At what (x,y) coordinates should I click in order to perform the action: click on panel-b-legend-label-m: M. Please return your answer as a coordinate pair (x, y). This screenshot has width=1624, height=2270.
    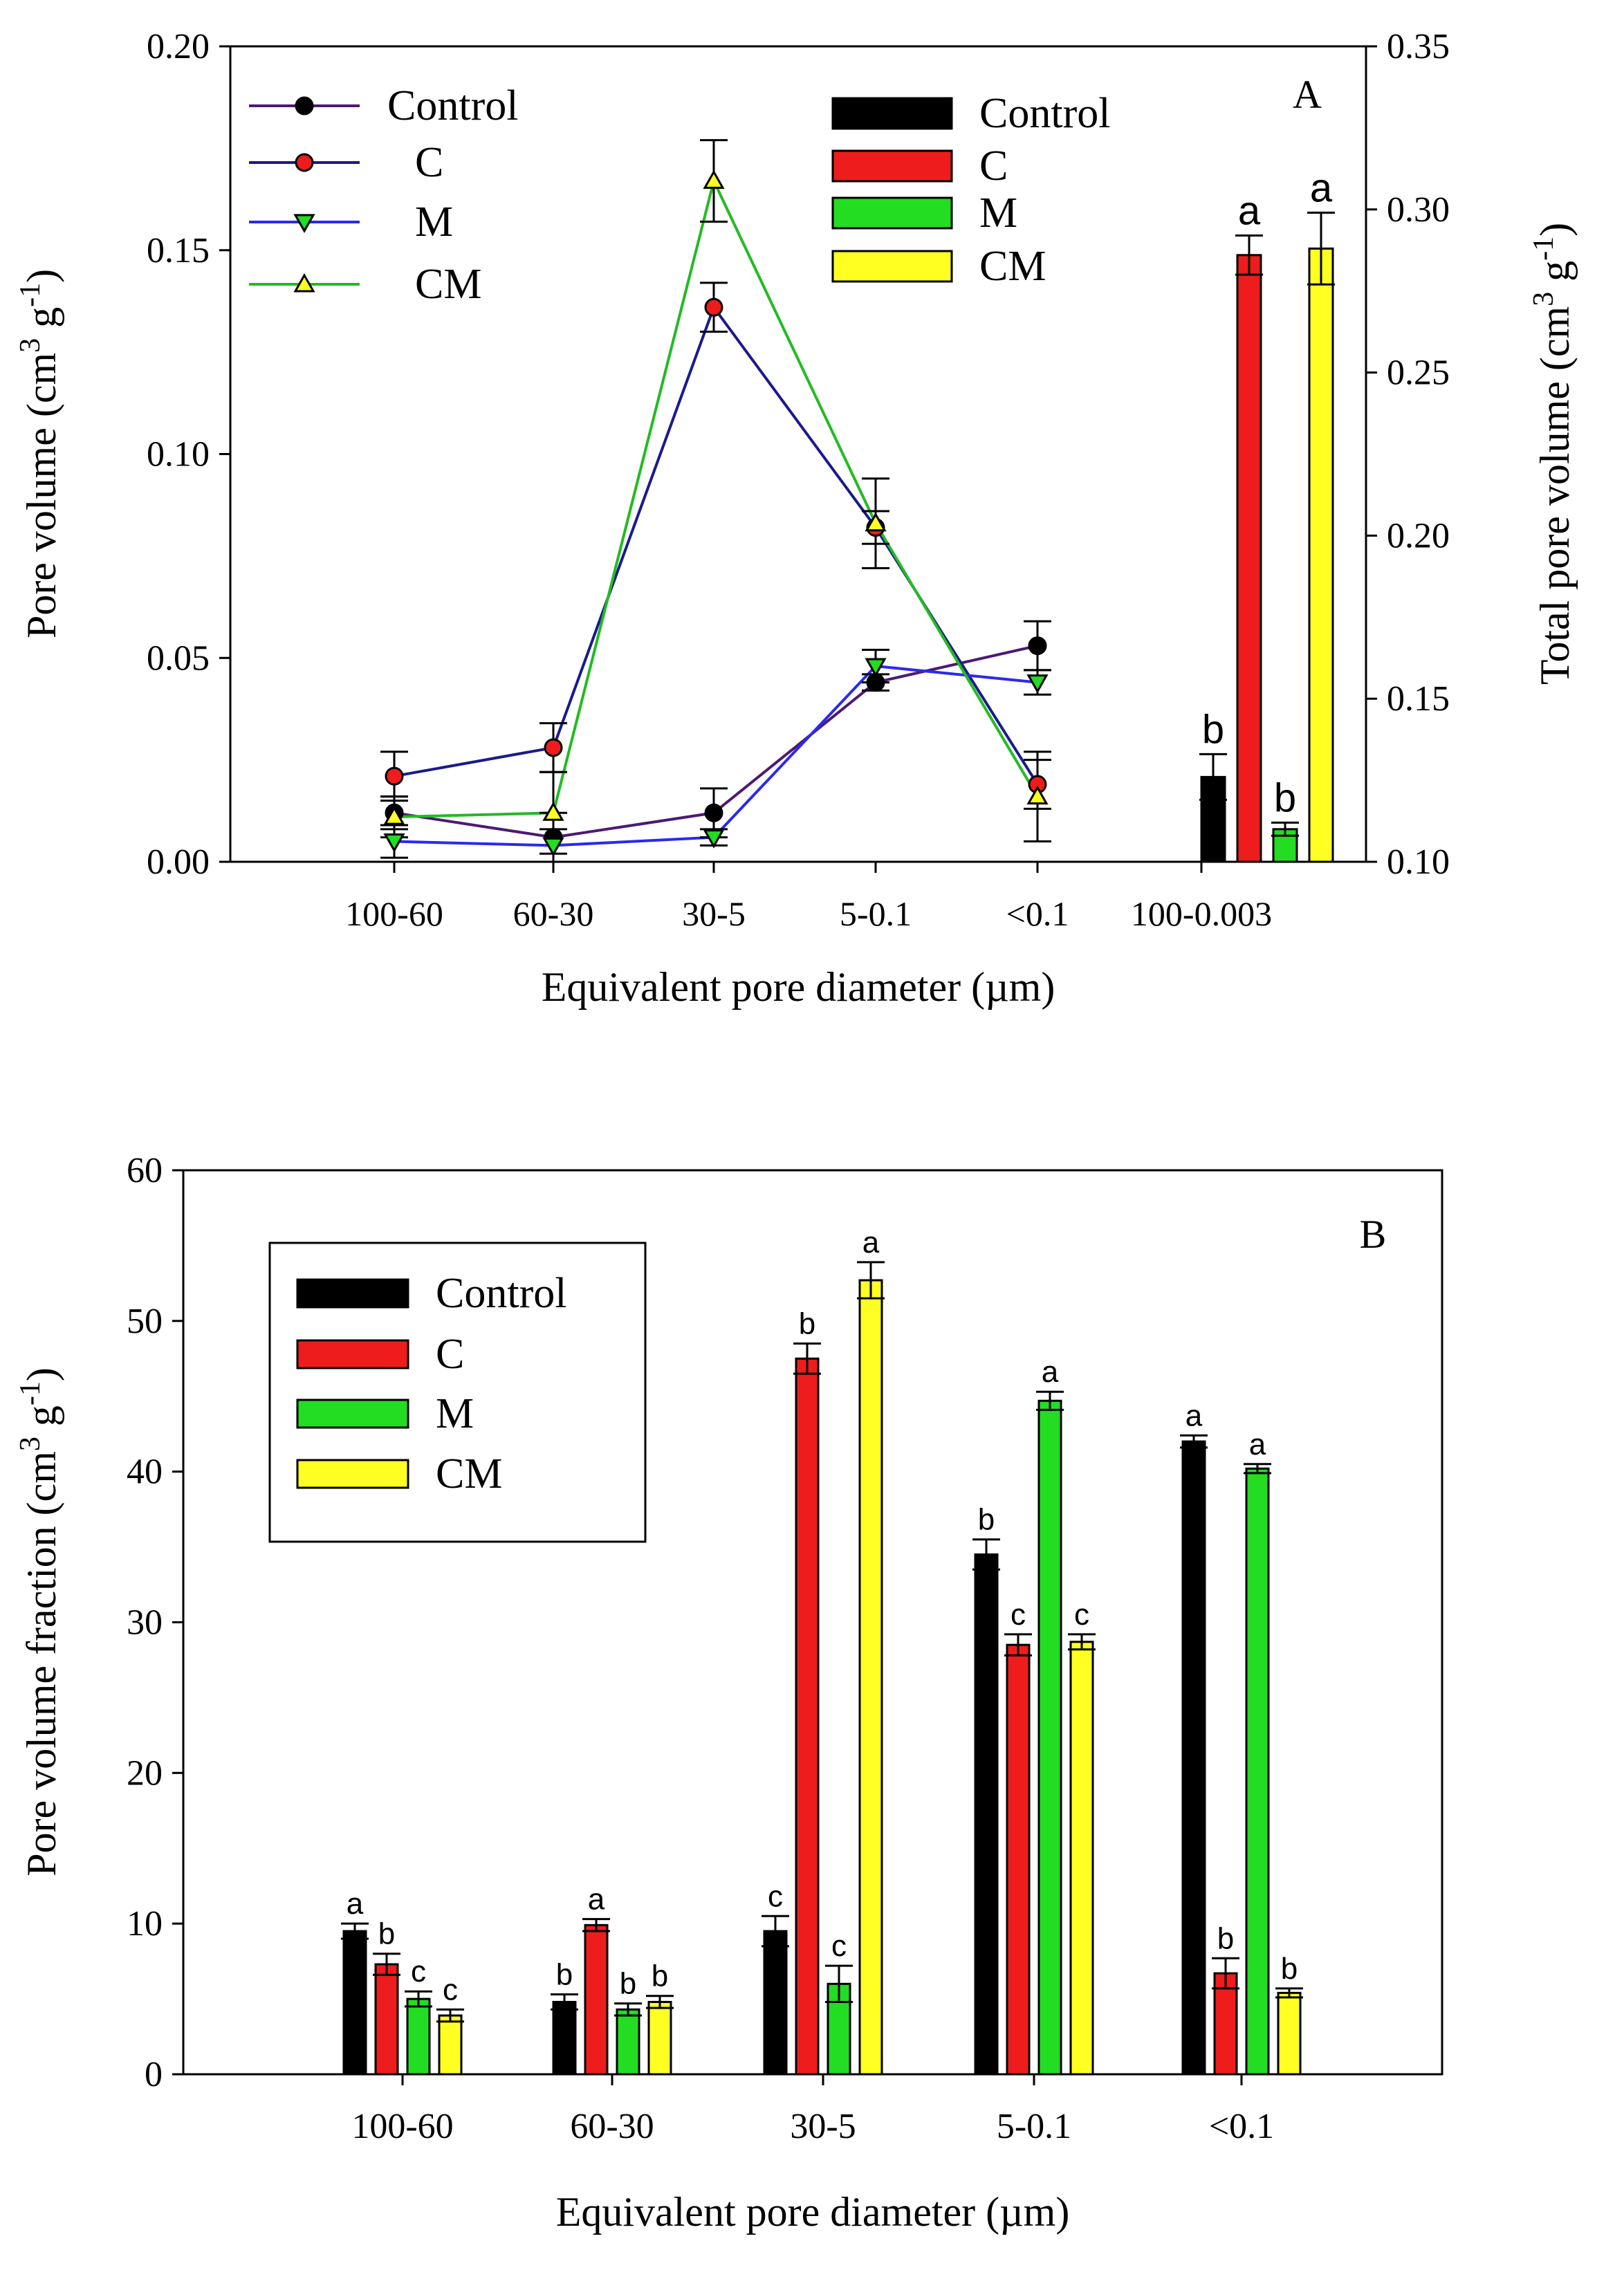
    Looking at the image, I should click on (455, 1414).